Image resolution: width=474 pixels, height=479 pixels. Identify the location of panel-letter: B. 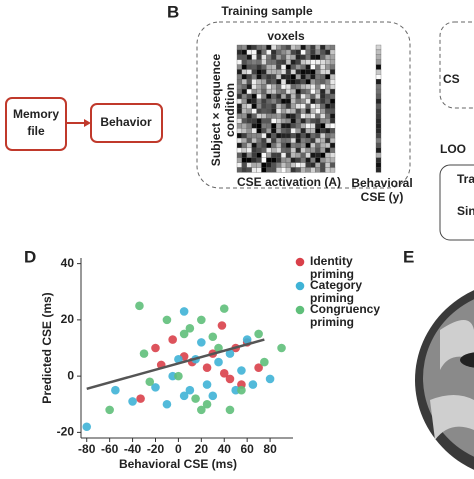
(173, 11).